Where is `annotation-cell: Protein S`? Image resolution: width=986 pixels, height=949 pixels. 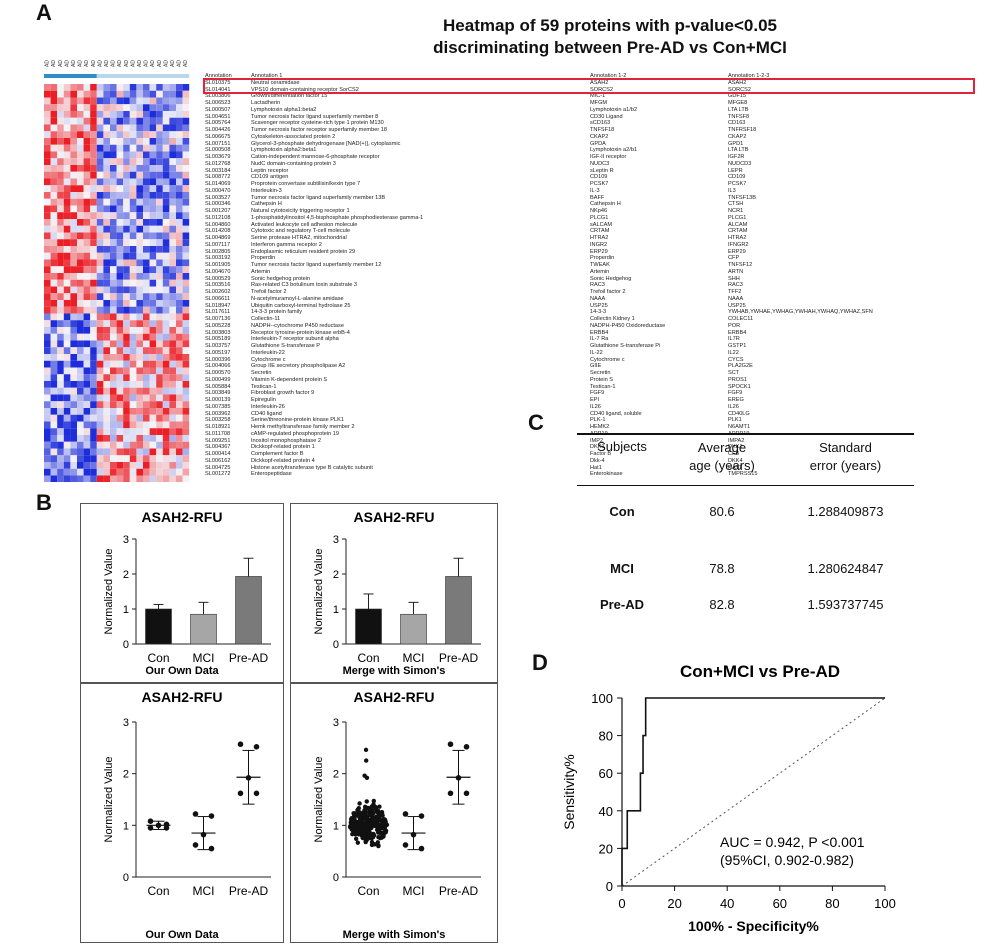 annotation-cell: Protein S is located at coordinates (602, 379).